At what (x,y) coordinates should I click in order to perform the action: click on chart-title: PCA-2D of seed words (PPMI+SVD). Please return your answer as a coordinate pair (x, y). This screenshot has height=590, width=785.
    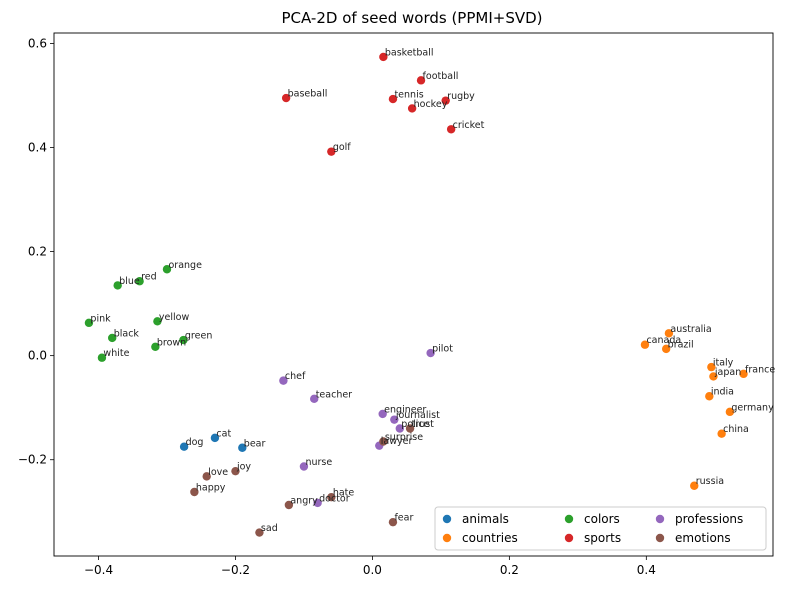
    Looking at the image, I should click on (411, 18).